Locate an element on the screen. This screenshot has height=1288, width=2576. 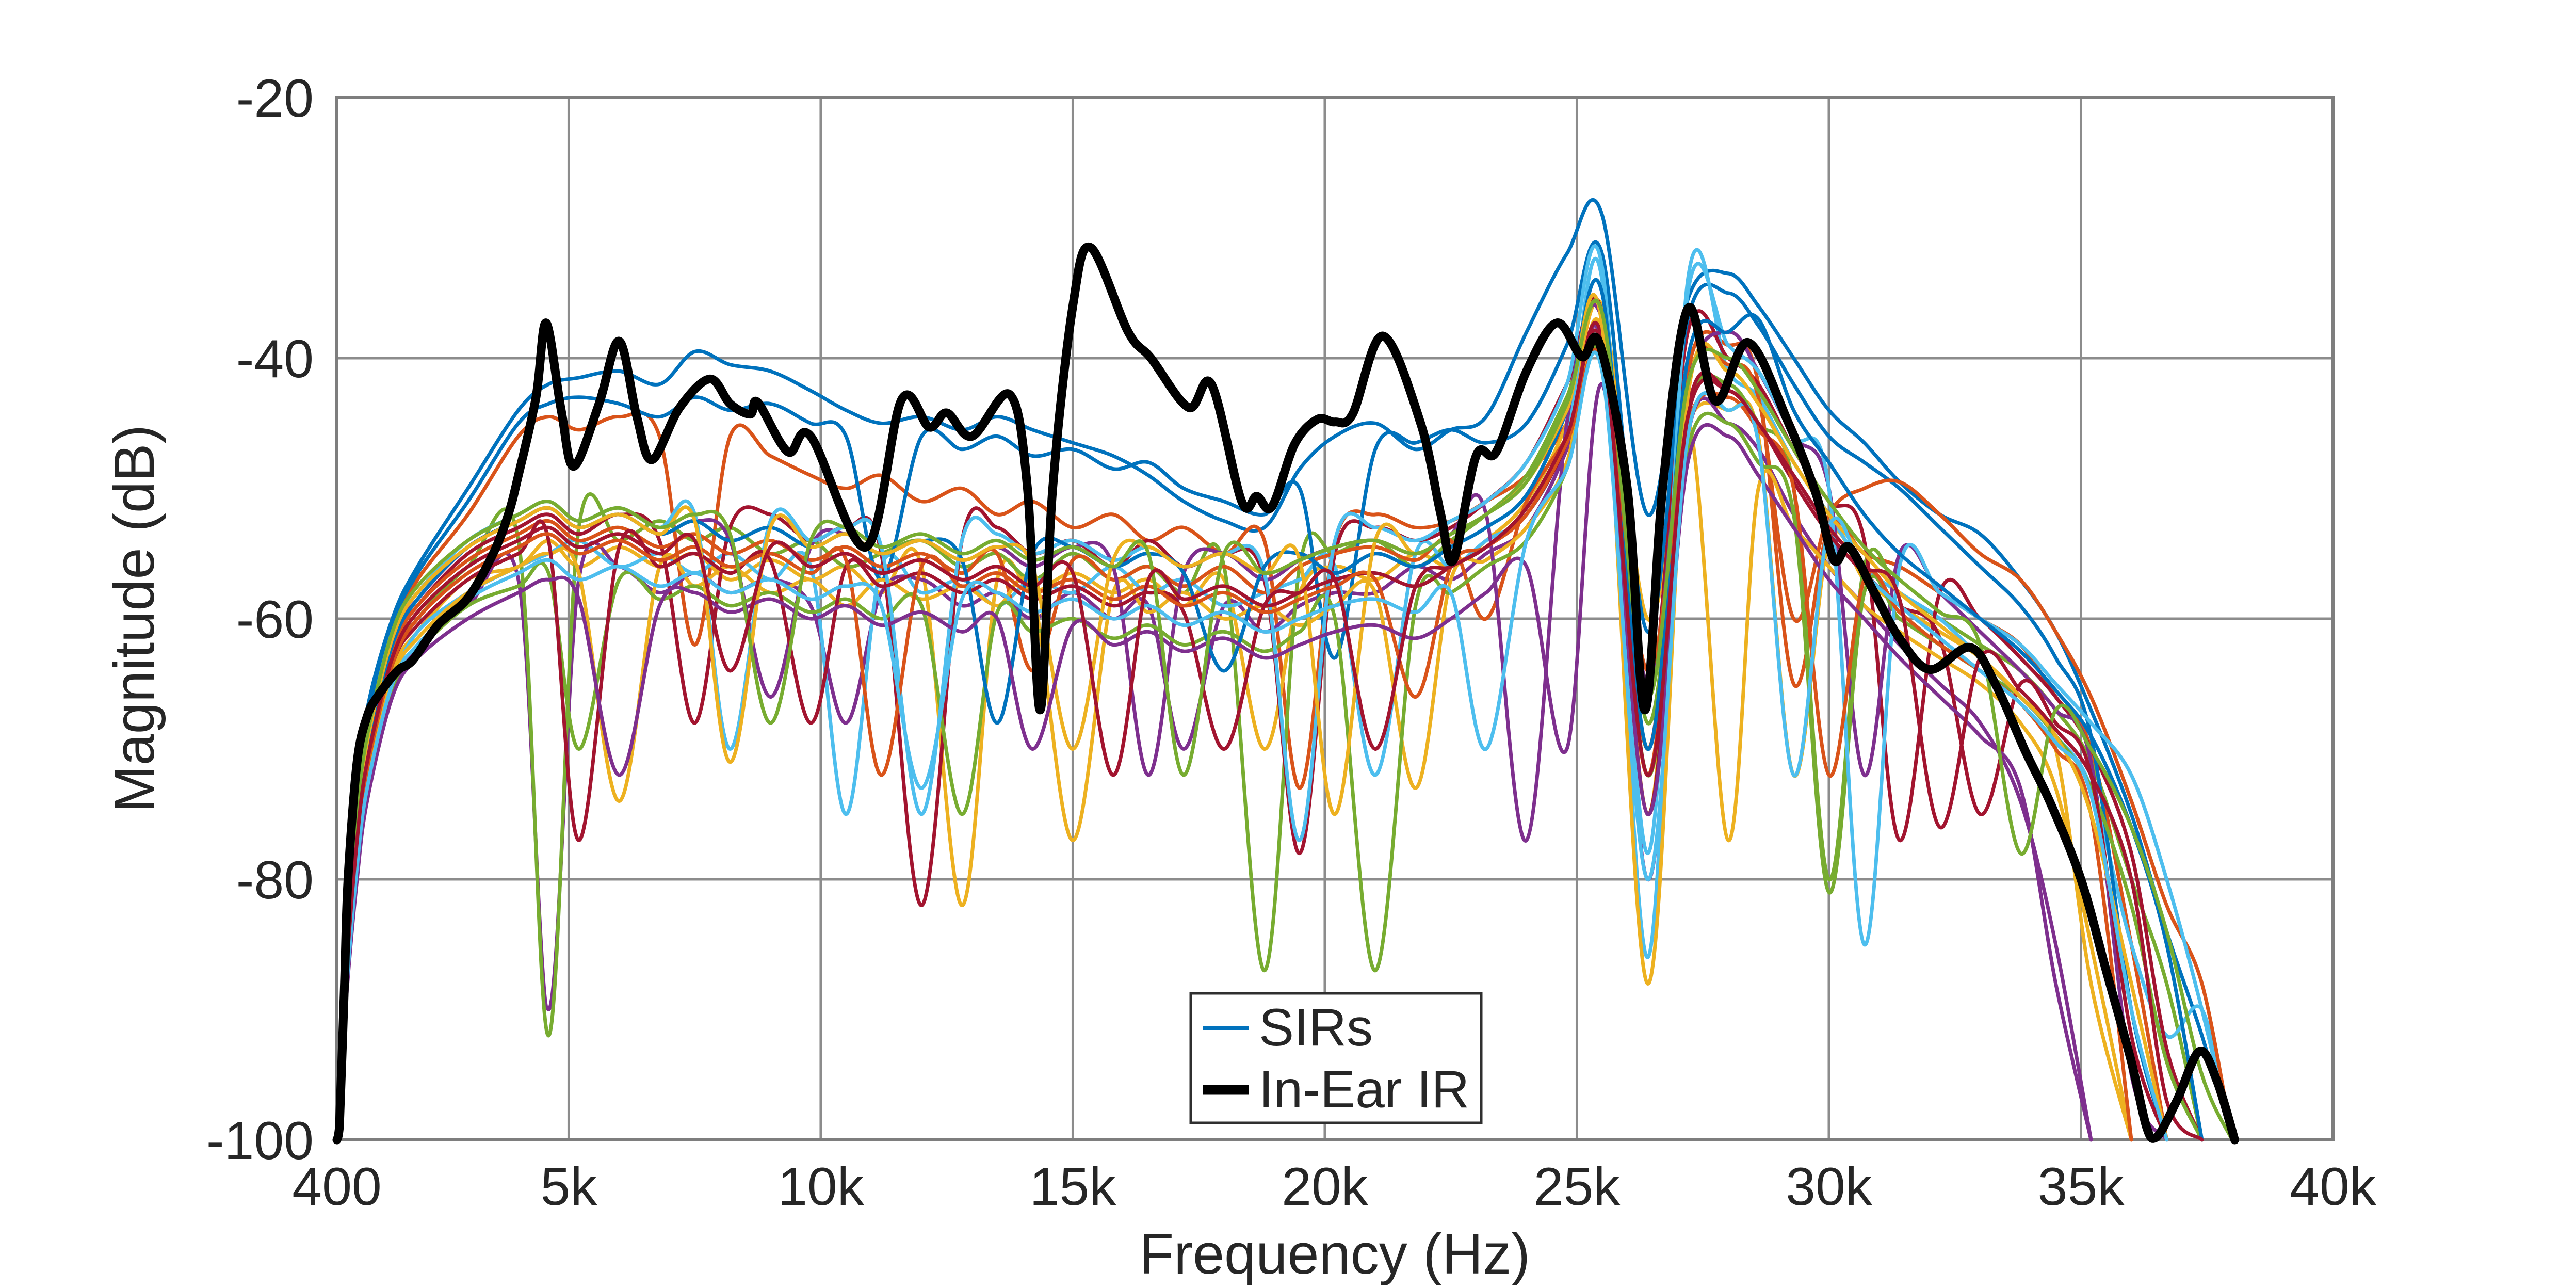
x-tick-label: 20k is located at coordinates (1325, 1187).